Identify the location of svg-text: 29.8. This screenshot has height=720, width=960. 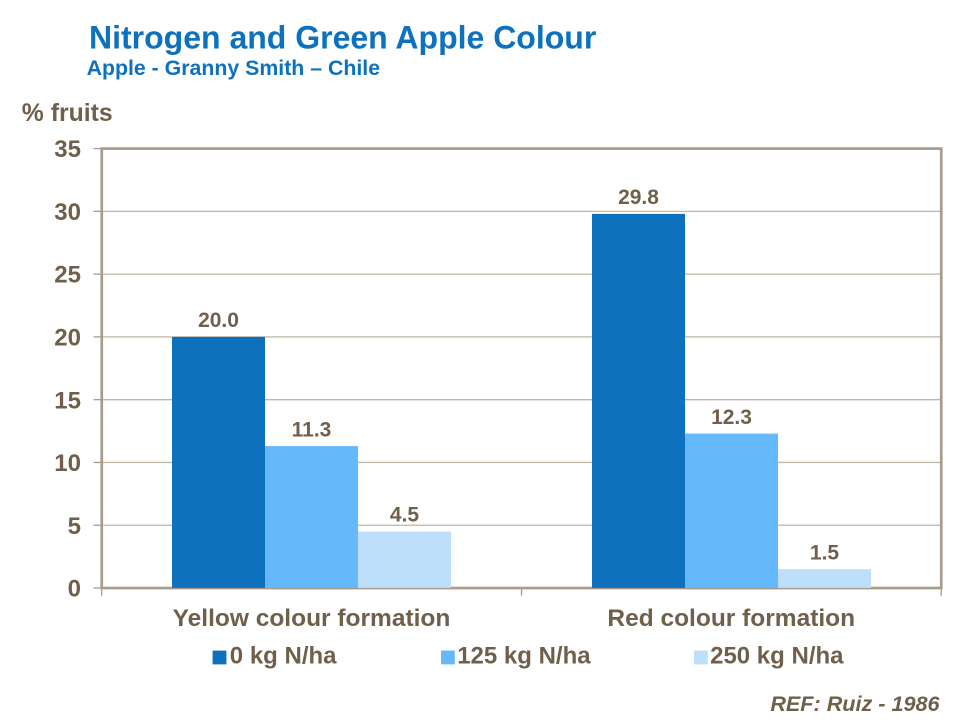
(638, 197).